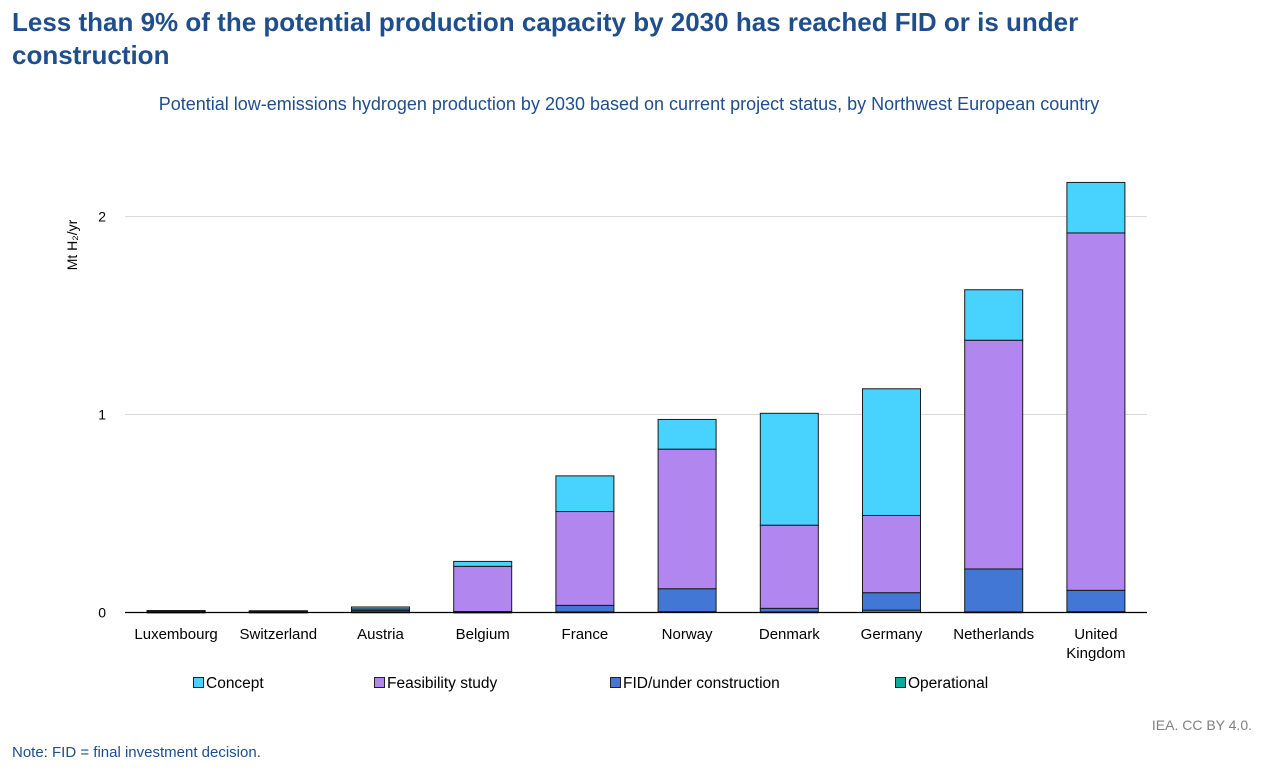  I want to click on bar-segment-concept-belgium, so click(483, 563).